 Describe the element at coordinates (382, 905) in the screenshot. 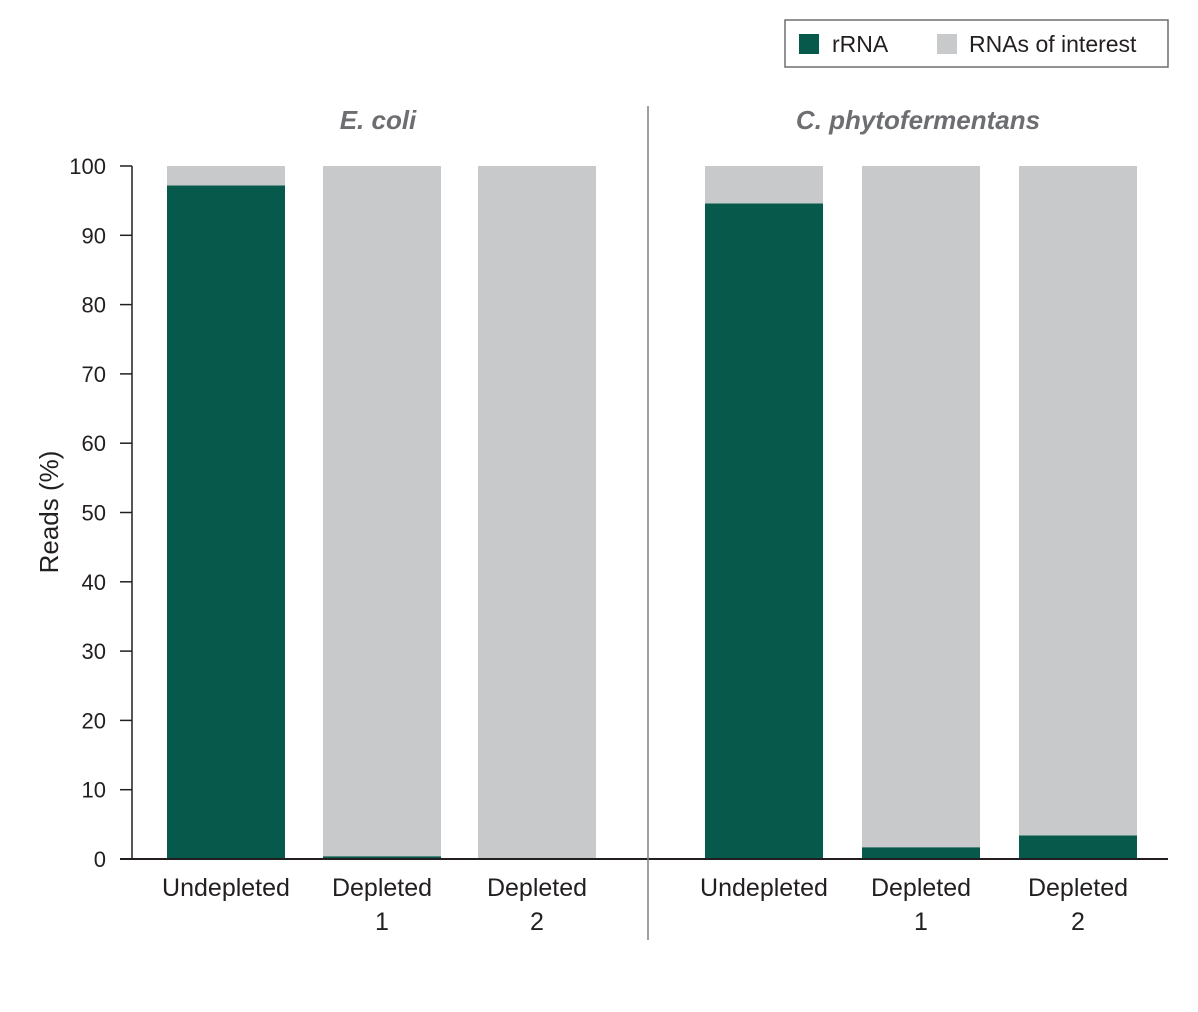

I see `category-label-panel1-2: Depleted 1` at that location.